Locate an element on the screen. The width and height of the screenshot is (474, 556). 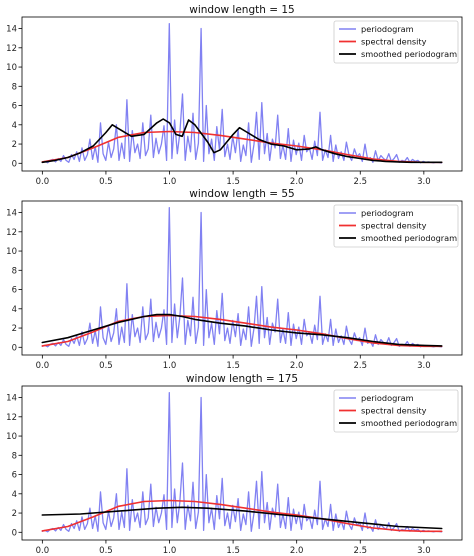
chart-title: window length = 15 is located at coordinates (241, 10).